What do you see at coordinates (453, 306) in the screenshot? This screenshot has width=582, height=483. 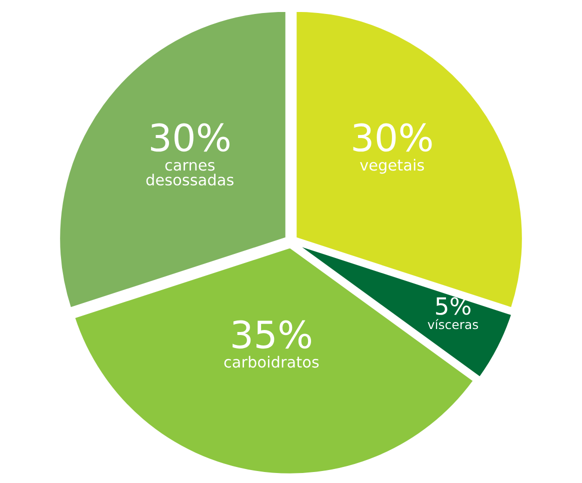 I see `data-label: 5%` at bounding box center [453, 306].